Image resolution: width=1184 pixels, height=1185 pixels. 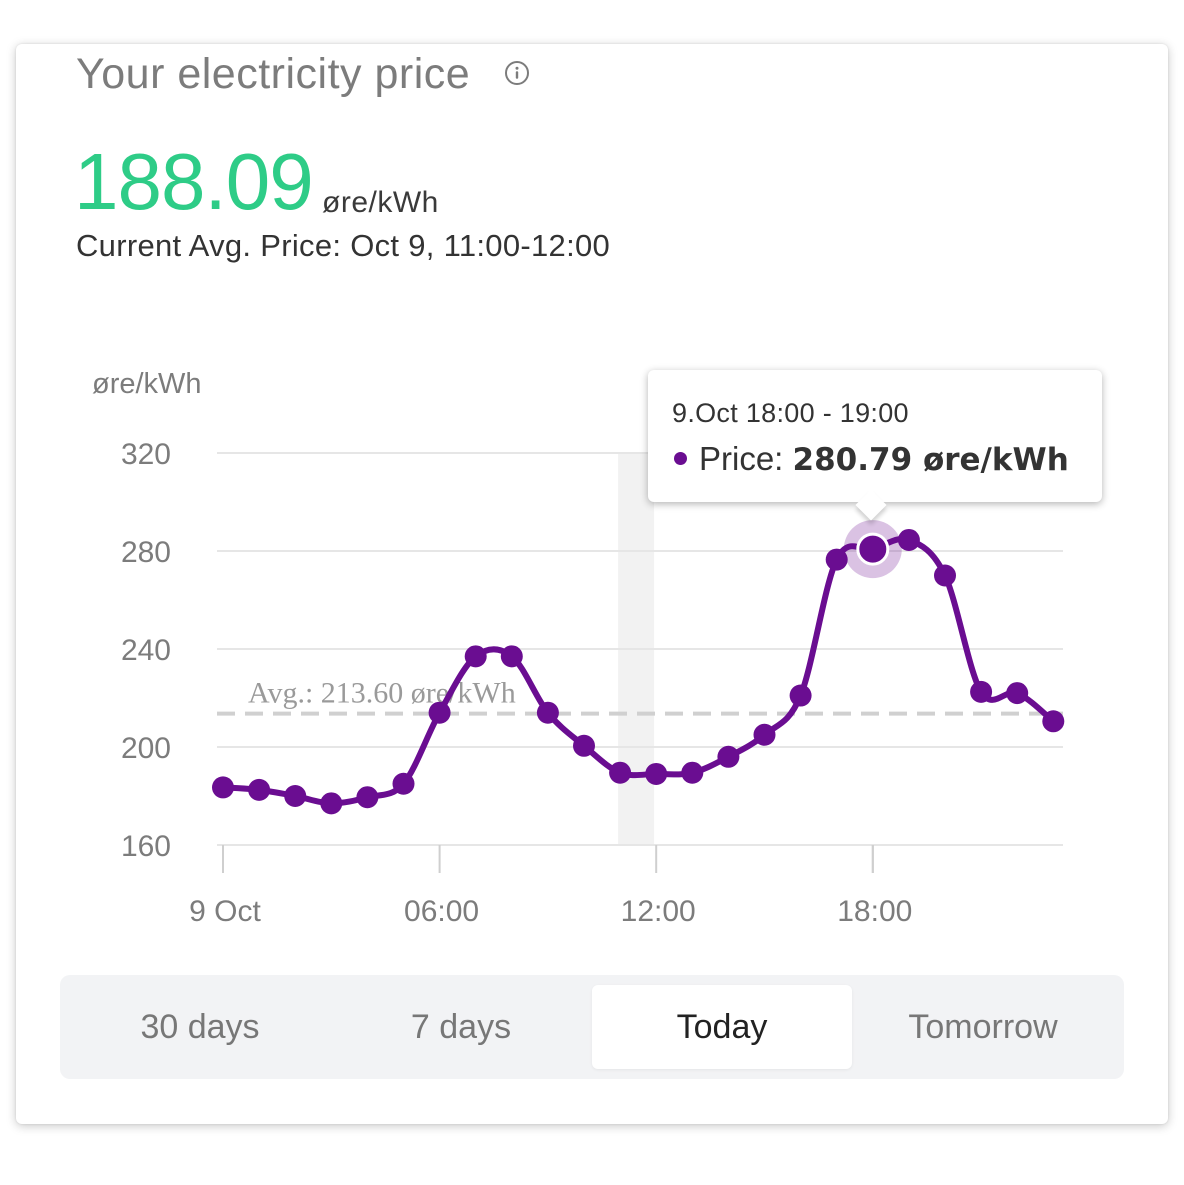 I want to click on tab-today: Today, so click(x=722, y=1027).